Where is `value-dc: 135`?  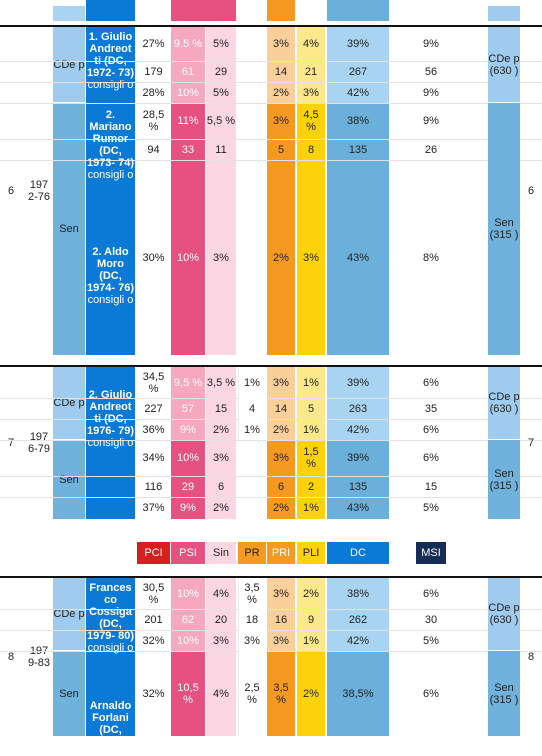 value-dc: 135 is located at coordinates (358, 486).